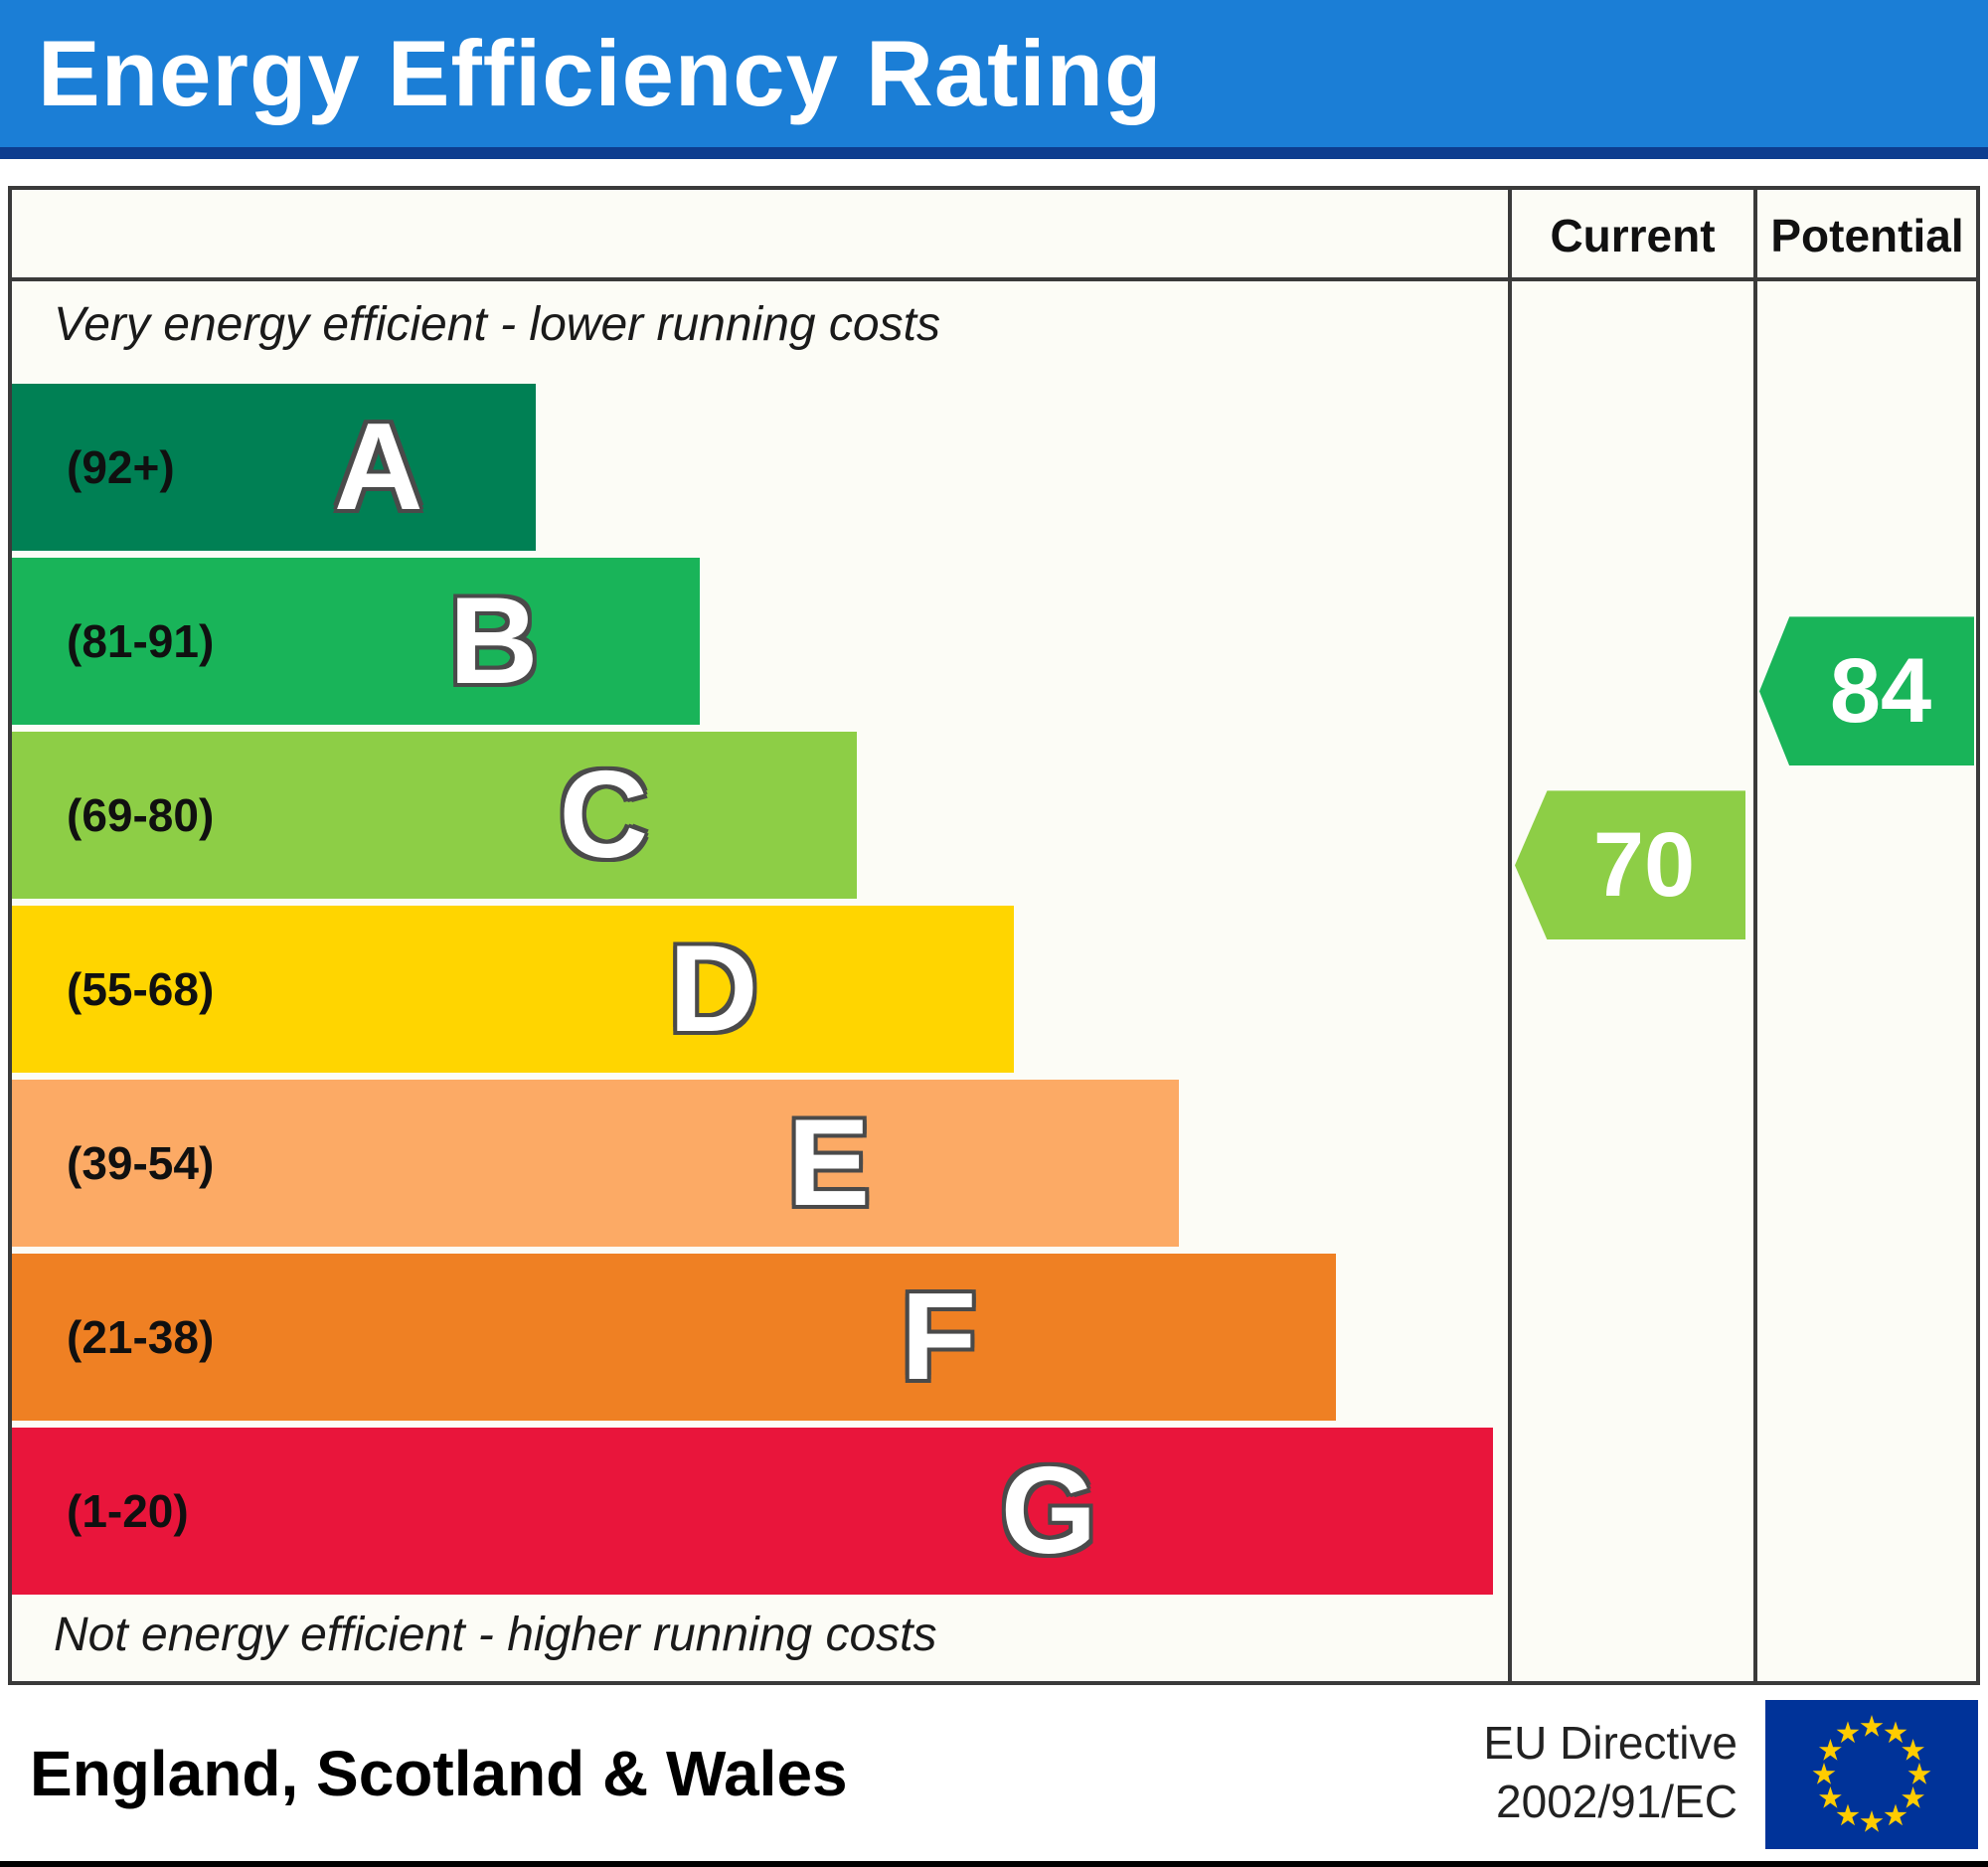 This screenshot has height=1867, width=1988. I want to click on eu-directive-line1: EU Directive, so click(1610, 1742).